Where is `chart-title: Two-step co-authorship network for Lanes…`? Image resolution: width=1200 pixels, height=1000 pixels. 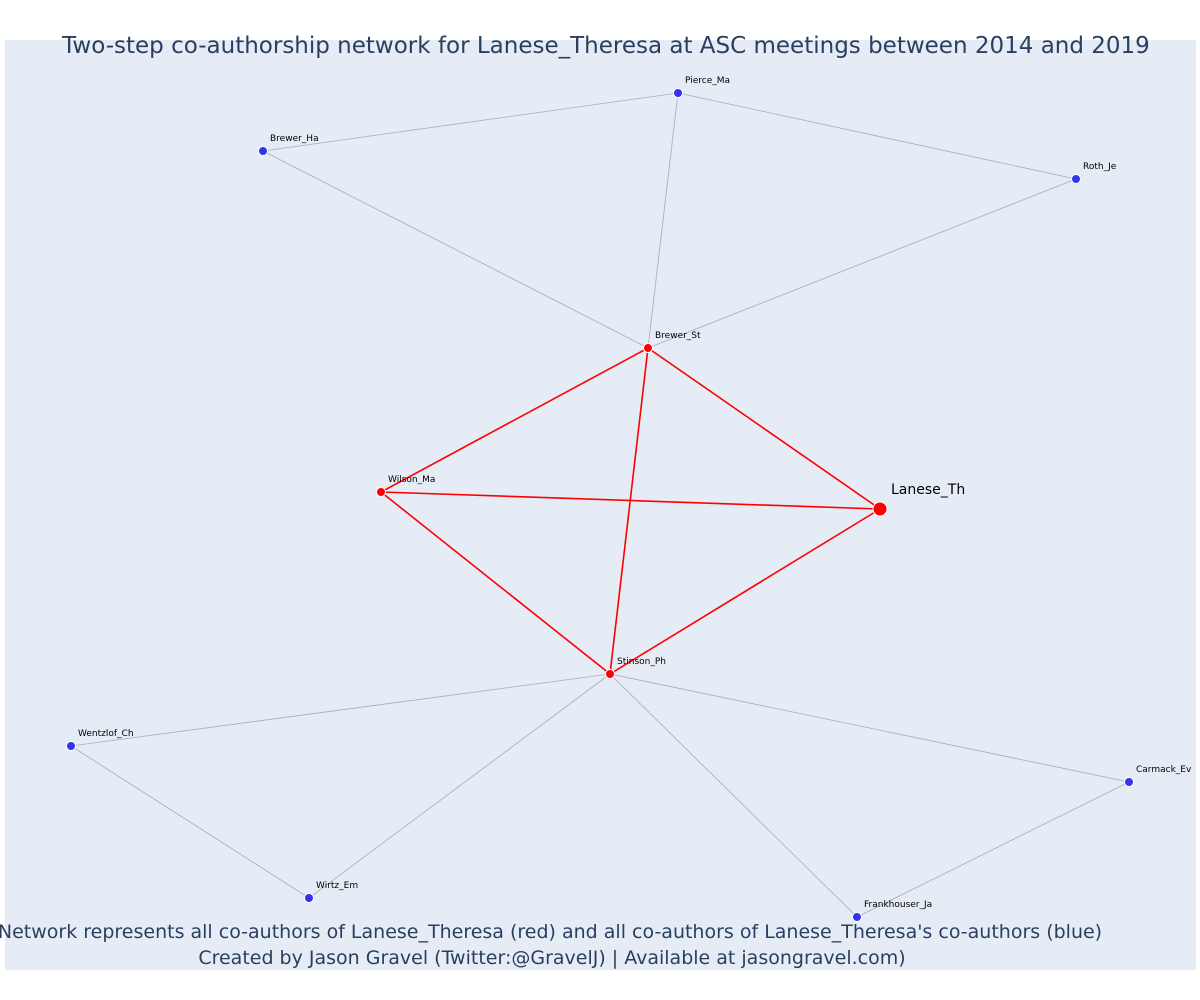
chart-title: Two-step co-authorship network for Lanes… is located at coordinates (605, 46).